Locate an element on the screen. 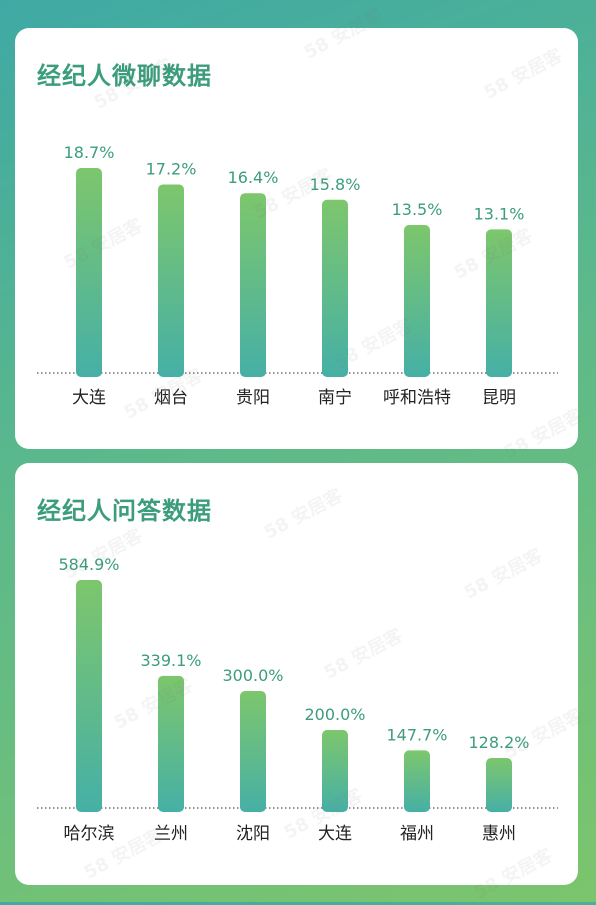  data-label: 13.1% is located at coordinates (499, 213).